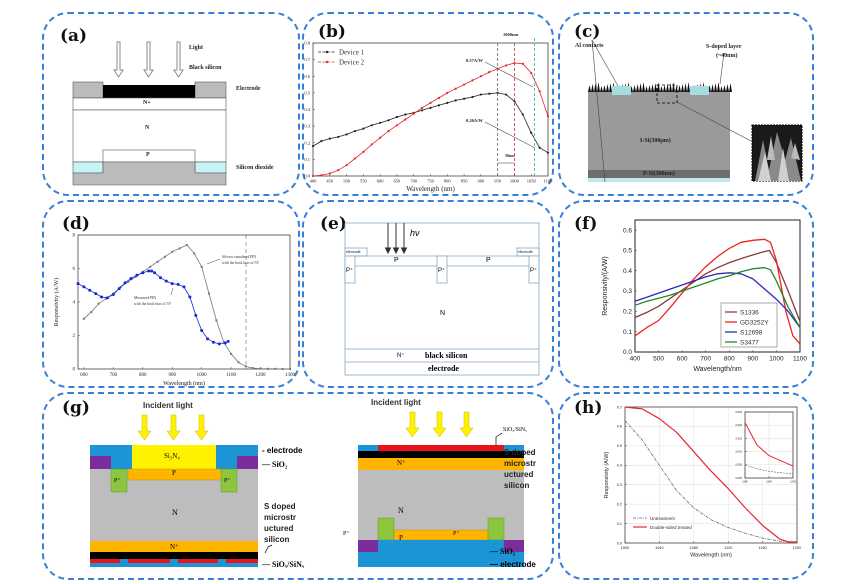  I want to click on panel-label-a: (a), so click(74, 36).